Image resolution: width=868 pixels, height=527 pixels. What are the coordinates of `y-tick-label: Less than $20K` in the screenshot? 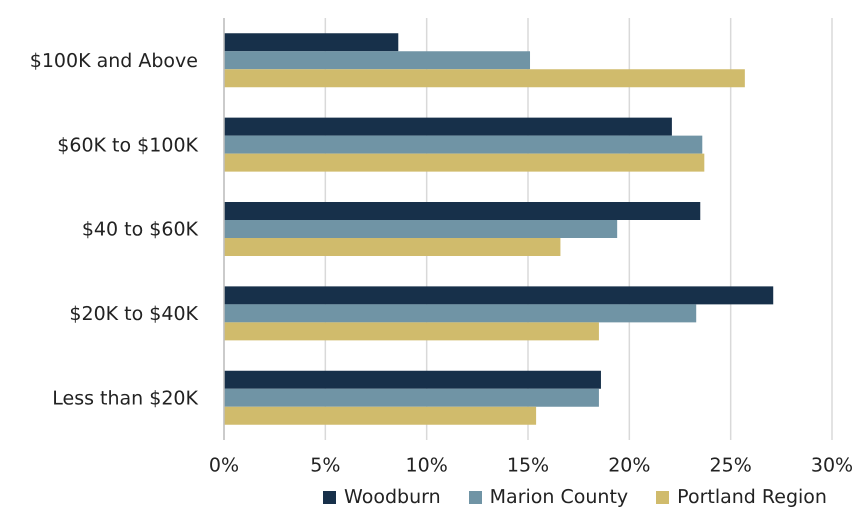 It's located at (125, 399).